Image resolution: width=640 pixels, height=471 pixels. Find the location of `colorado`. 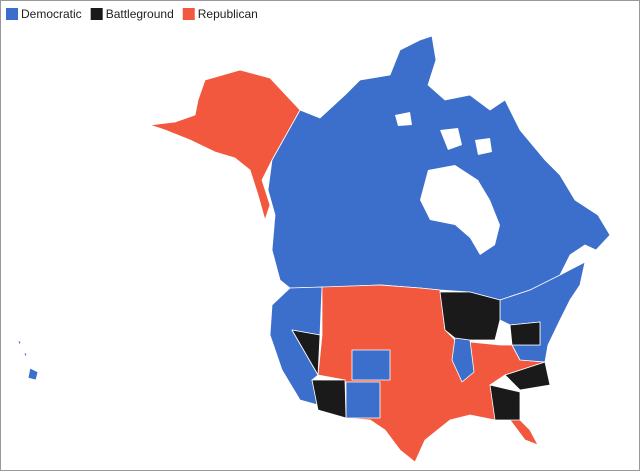

colorado is located at coordinates (371, 365).